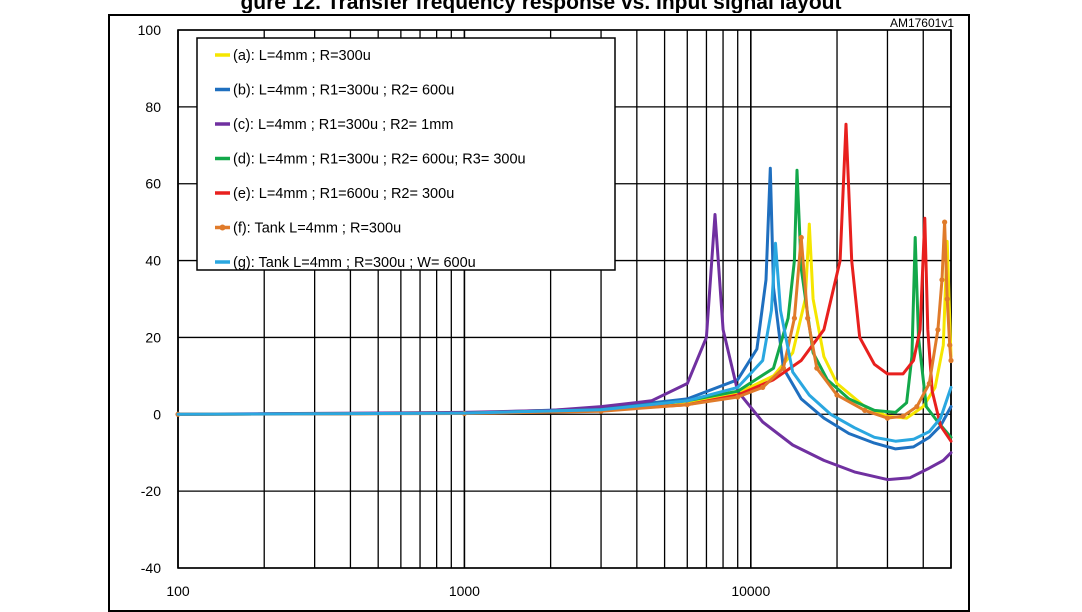 This screenshot has height=612, width=1082. Describe the element at coordinates (150, 30) in the screenshot. I see `y-tick-label: 100` at that location.